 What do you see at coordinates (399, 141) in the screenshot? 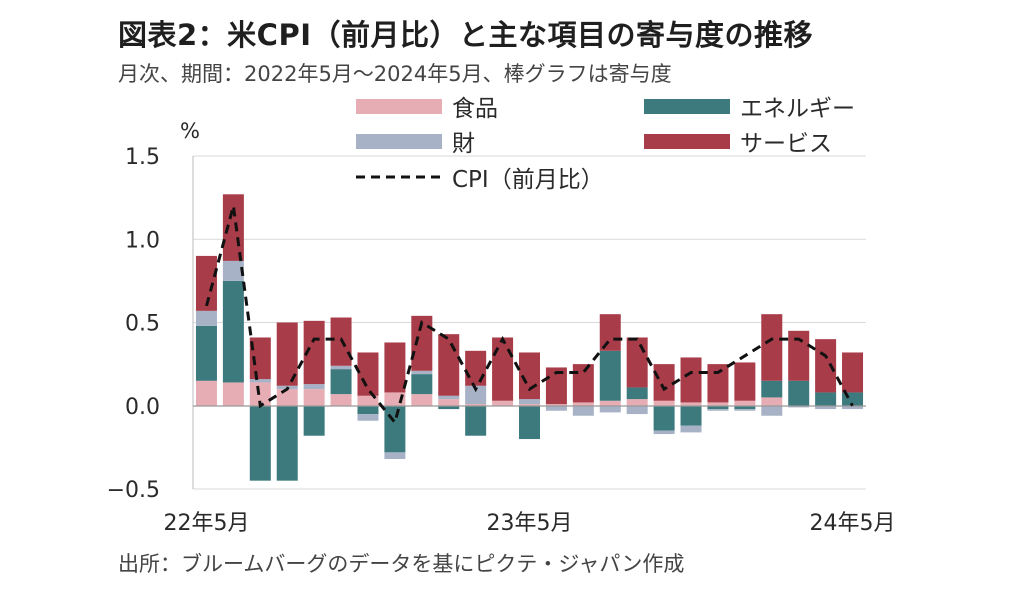
I see `legend-swatch-goods` at bounding box center [399, 141].